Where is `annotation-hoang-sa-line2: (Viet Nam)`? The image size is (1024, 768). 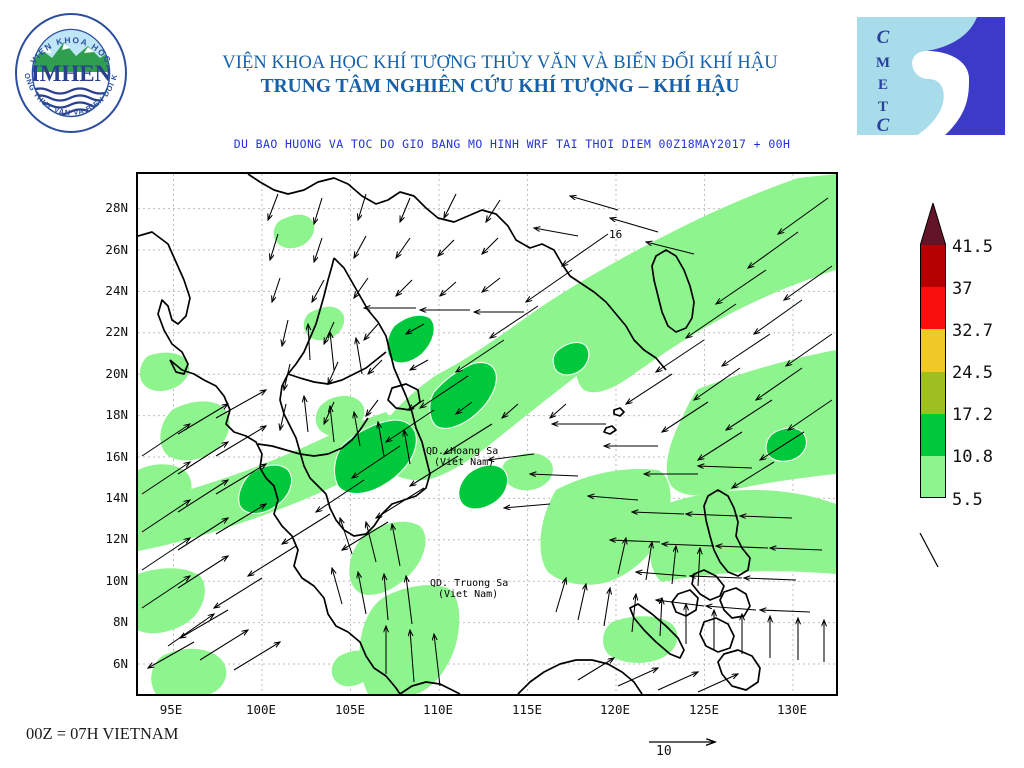 annotation-hoang-sa-line2: (Viet Nam) is located at coordinates (464, 462).